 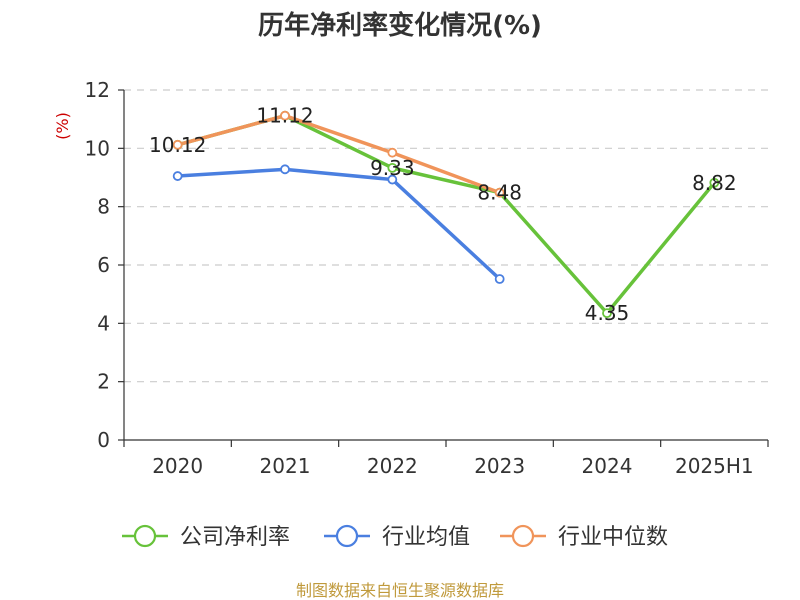 I want to click on y-tick-label: 0, so click(x=103, y=440).